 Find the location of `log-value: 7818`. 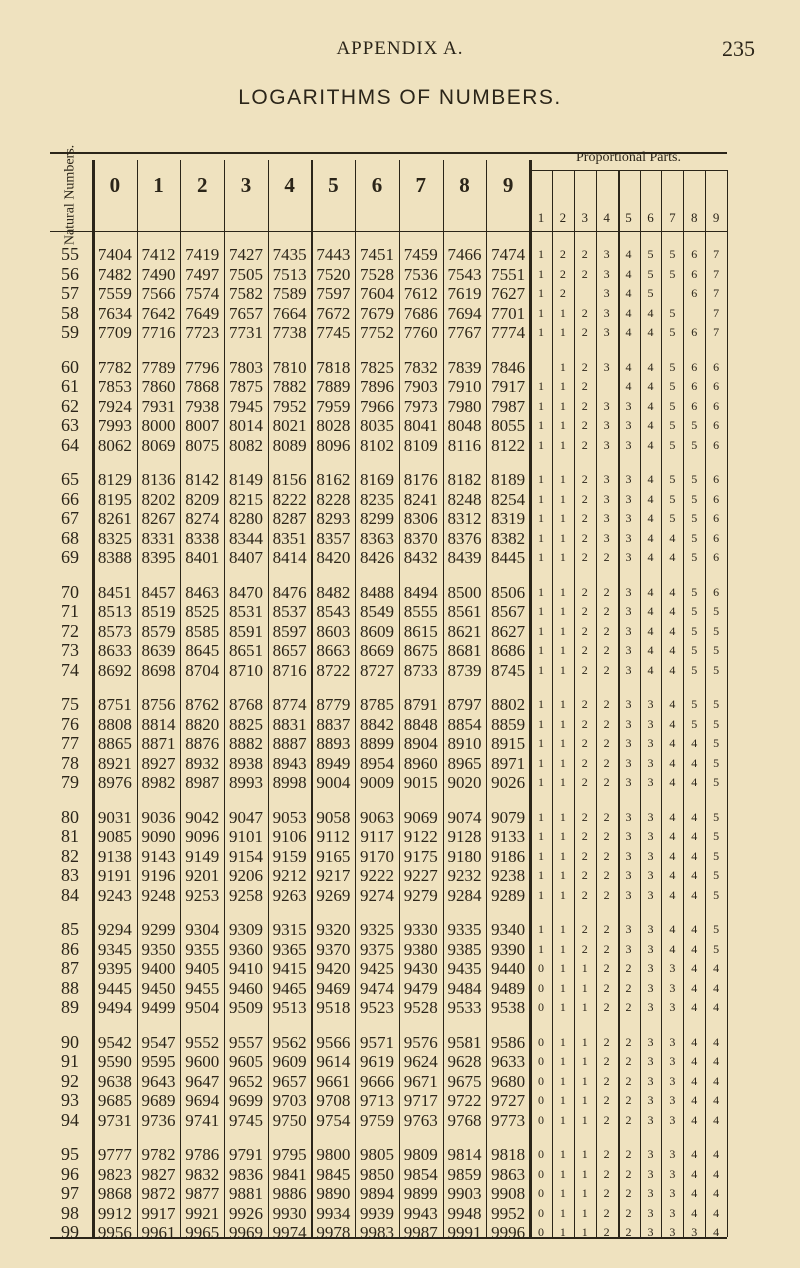

log-value: 7818 is located at coordinates (333, 367).